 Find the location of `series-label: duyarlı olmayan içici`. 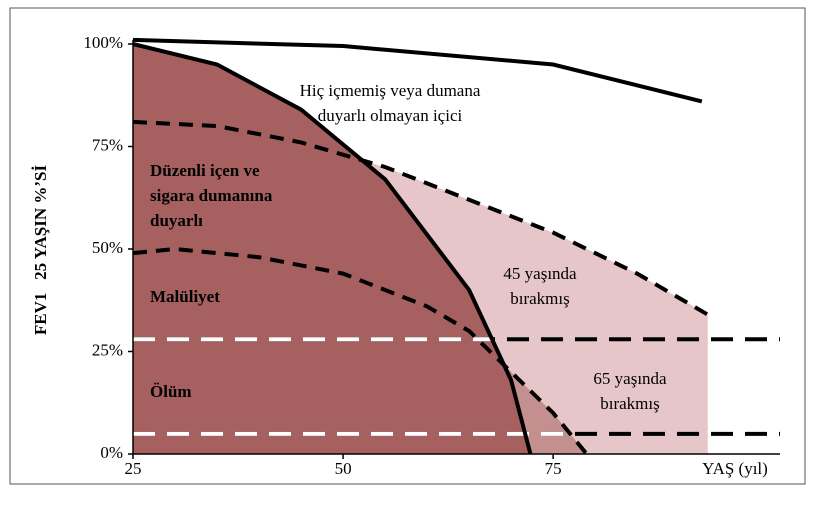

series-label: duyarlı olmayan içici is located at coordinates (390, 115).